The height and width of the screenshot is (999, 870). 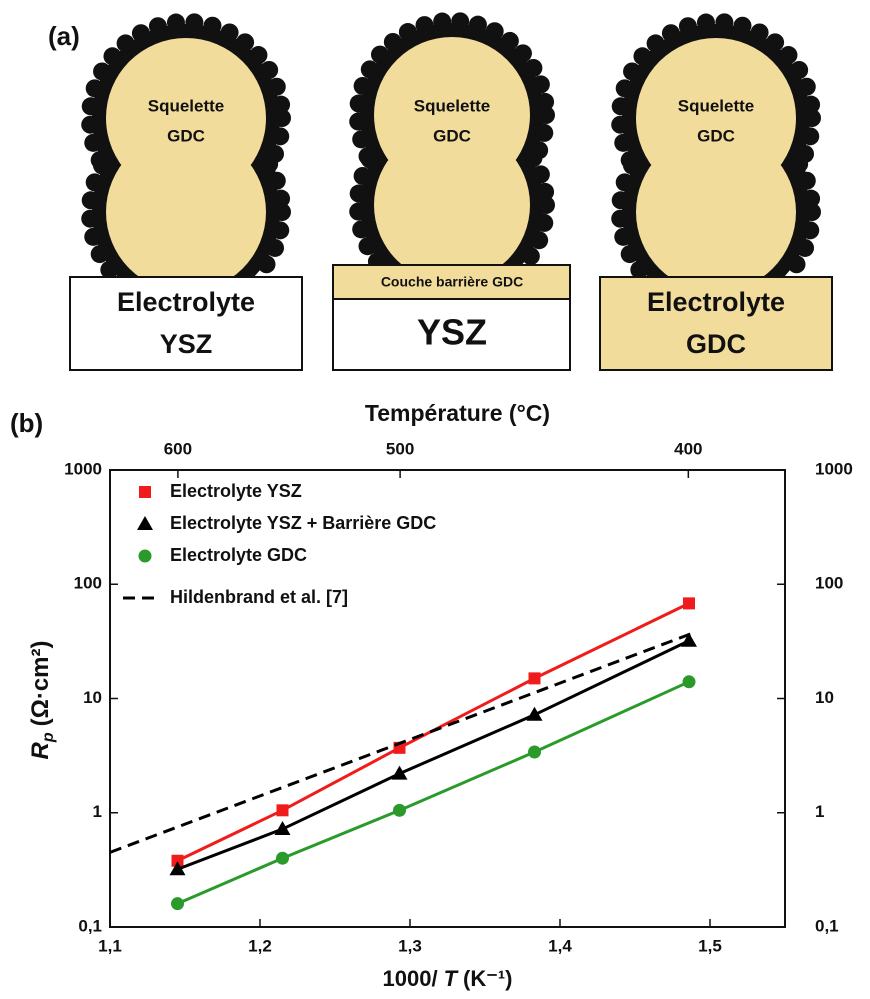 What do you see at coordinates (457, 413) in the screenshot?
I see `x2-axis-title: Température (°C)` at bounding box center [457, 413].